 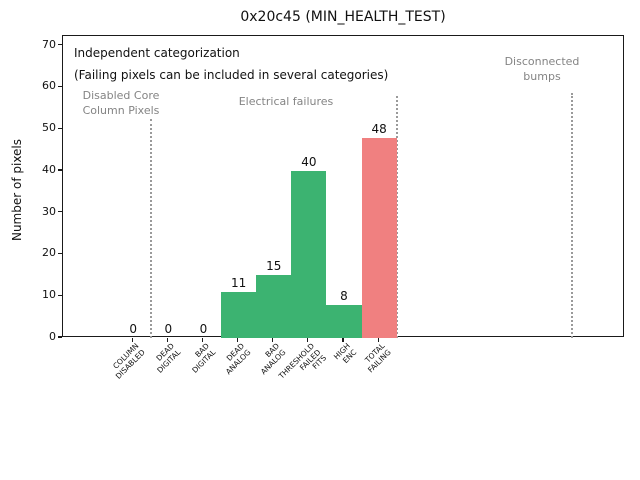 What do you see at coordinates (204, 358) in the screenshot?
I see `x-tick-label-2: BAD DIGITAL` at bounding box center [204, 358].